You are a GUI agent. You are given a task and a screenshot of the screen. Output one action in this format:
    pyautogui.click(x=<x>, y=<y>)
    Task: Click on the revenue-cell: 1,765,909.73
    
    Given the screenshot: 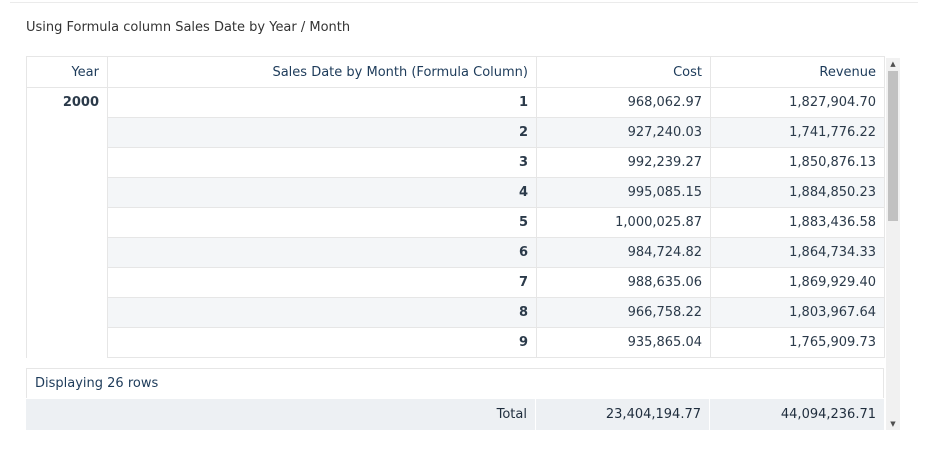 What is the action you would take?
    pyautogui.click(x=797, y=342)
    